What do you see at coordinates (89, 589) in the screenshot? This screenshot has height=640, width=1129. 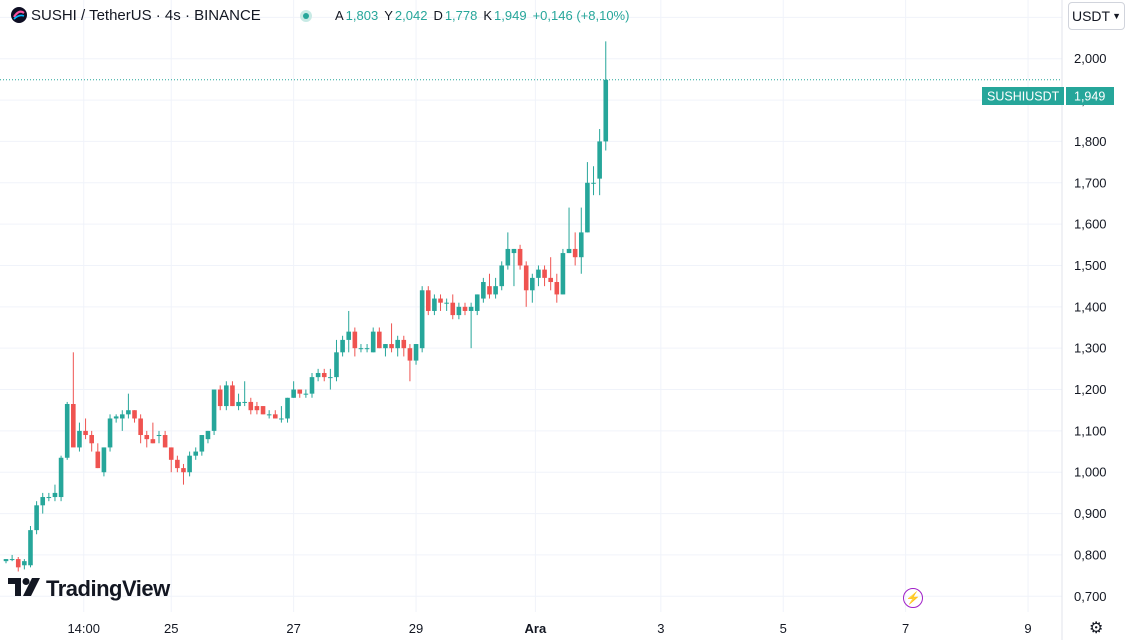 I see `tradingview-logo: TradingView` at bounding box center [89, 589].